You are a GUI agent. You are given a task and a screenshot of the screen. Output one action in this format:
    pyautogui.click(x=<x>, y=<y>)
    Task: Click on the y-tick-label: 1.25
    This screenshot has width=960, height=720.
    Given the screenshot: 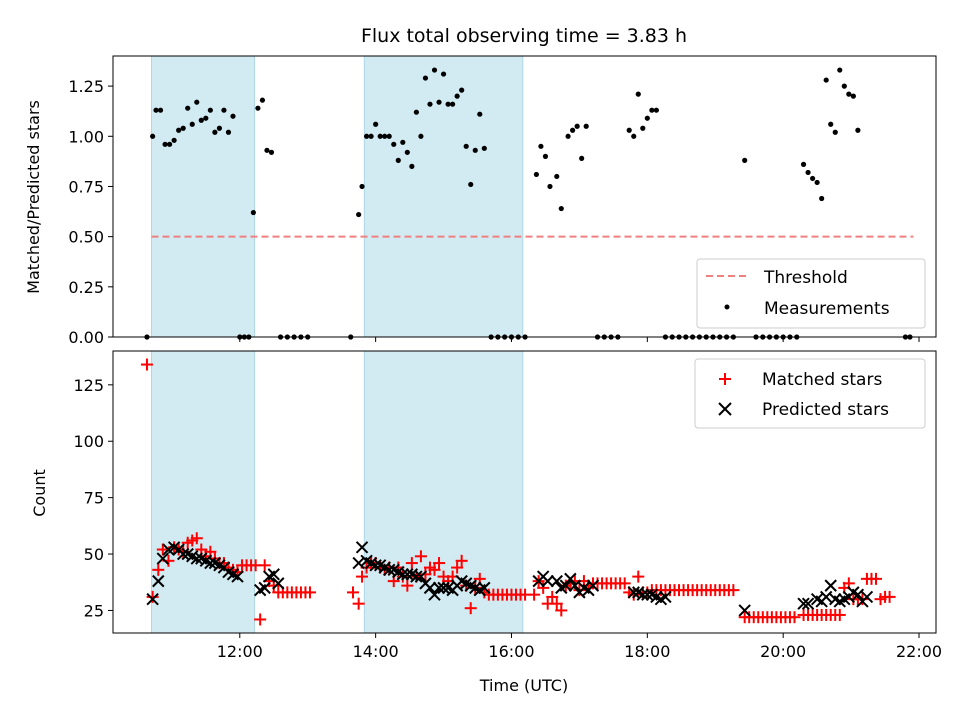 What is the action you would take?
    pyautogui.click(x=86, y=86)
    